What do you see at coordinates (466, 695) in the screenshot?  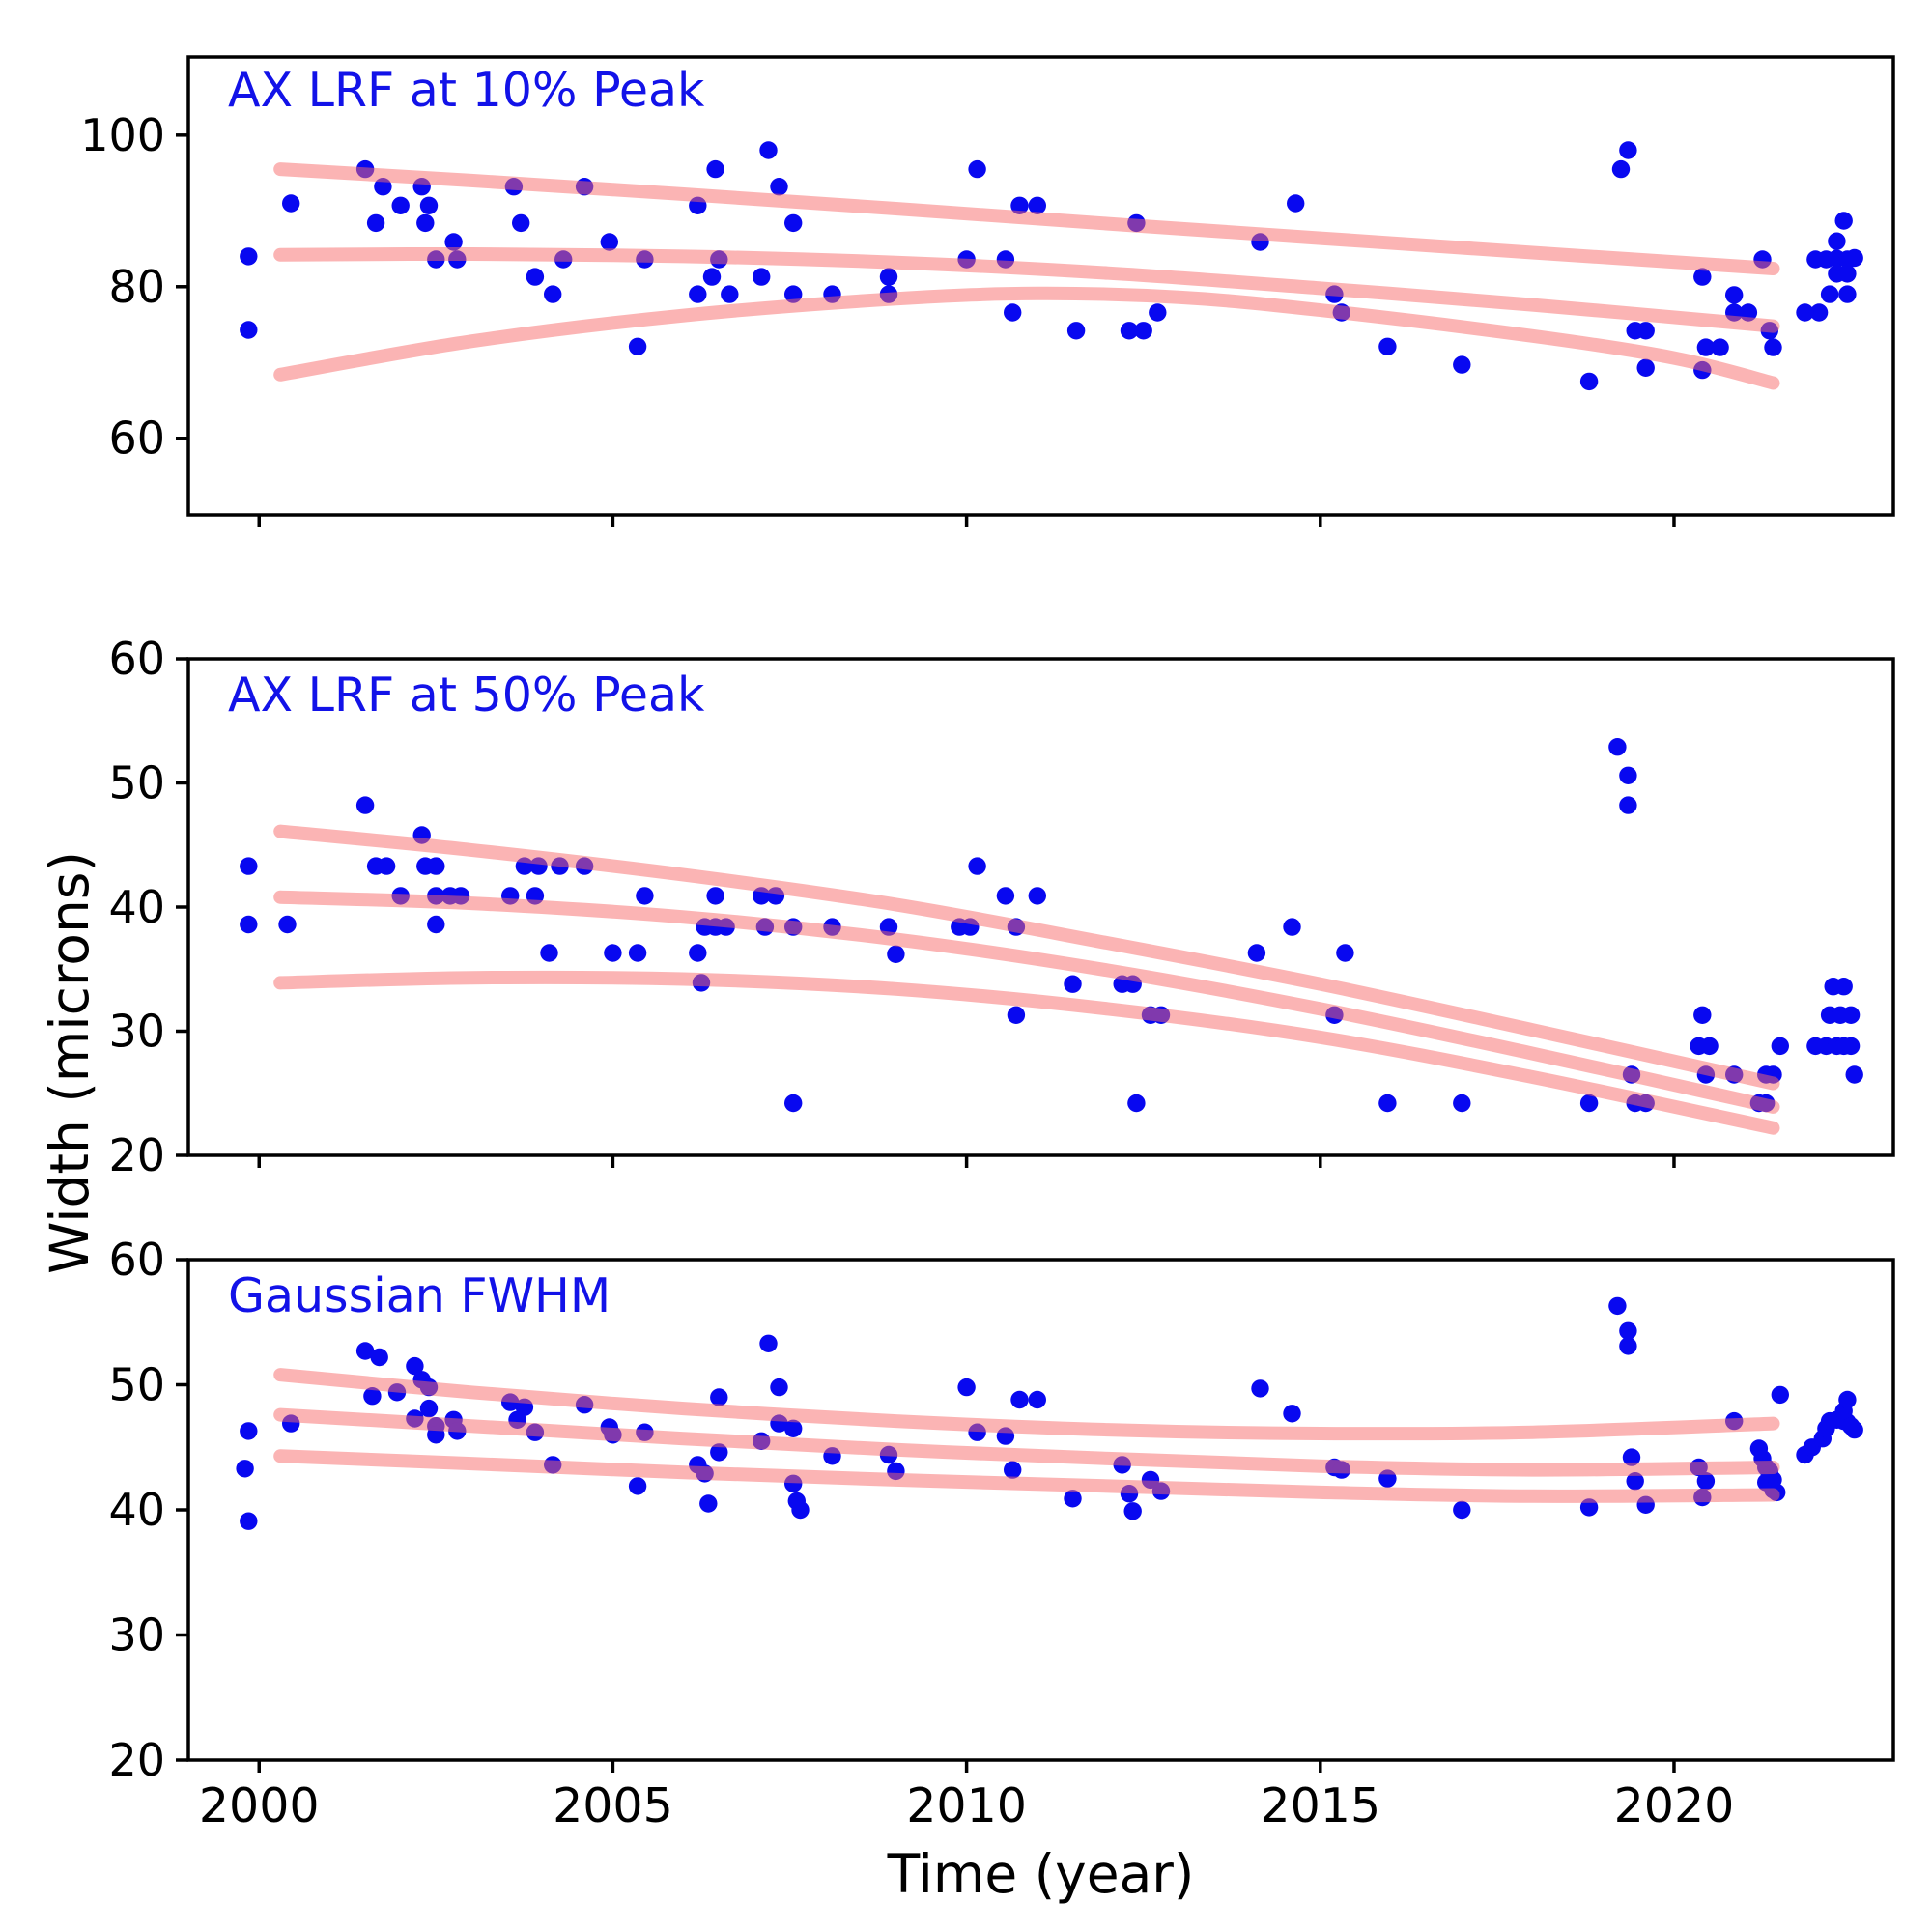 I see `panel2-title: AX LRF at 50% Peak` at bounding box center [466, 695].